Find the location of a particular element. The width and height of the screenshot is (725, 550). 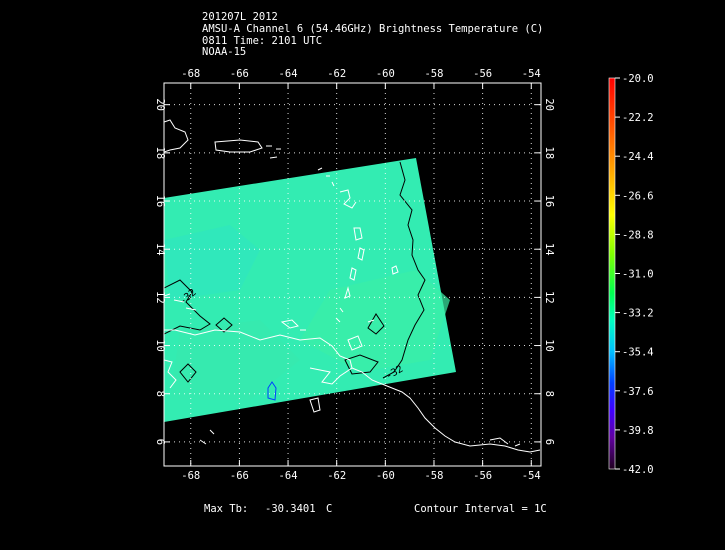

colorbar-label: -35.4 is located at coordinates (638, 353).